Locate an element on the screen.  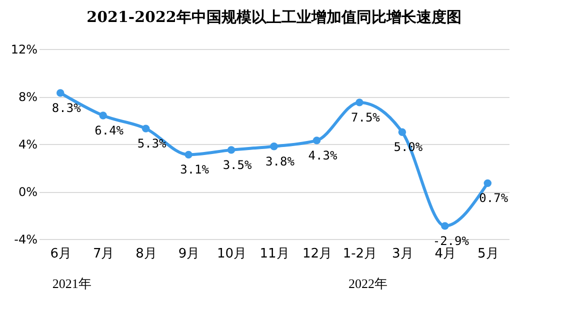
text: 0.7% is located at coordinates (493, 198).